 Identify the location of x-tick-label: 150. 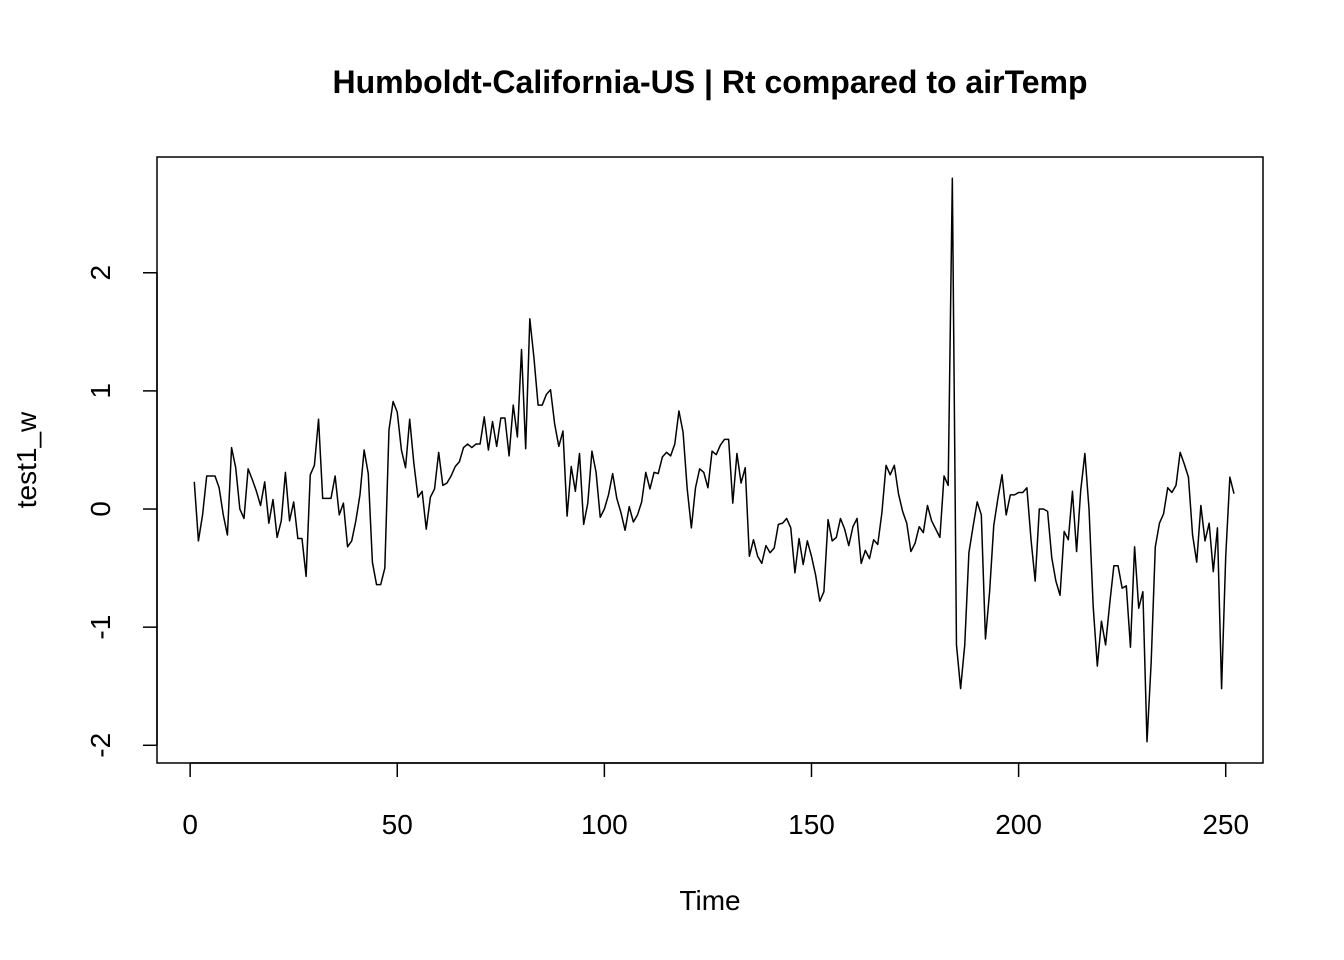
(811, 824).